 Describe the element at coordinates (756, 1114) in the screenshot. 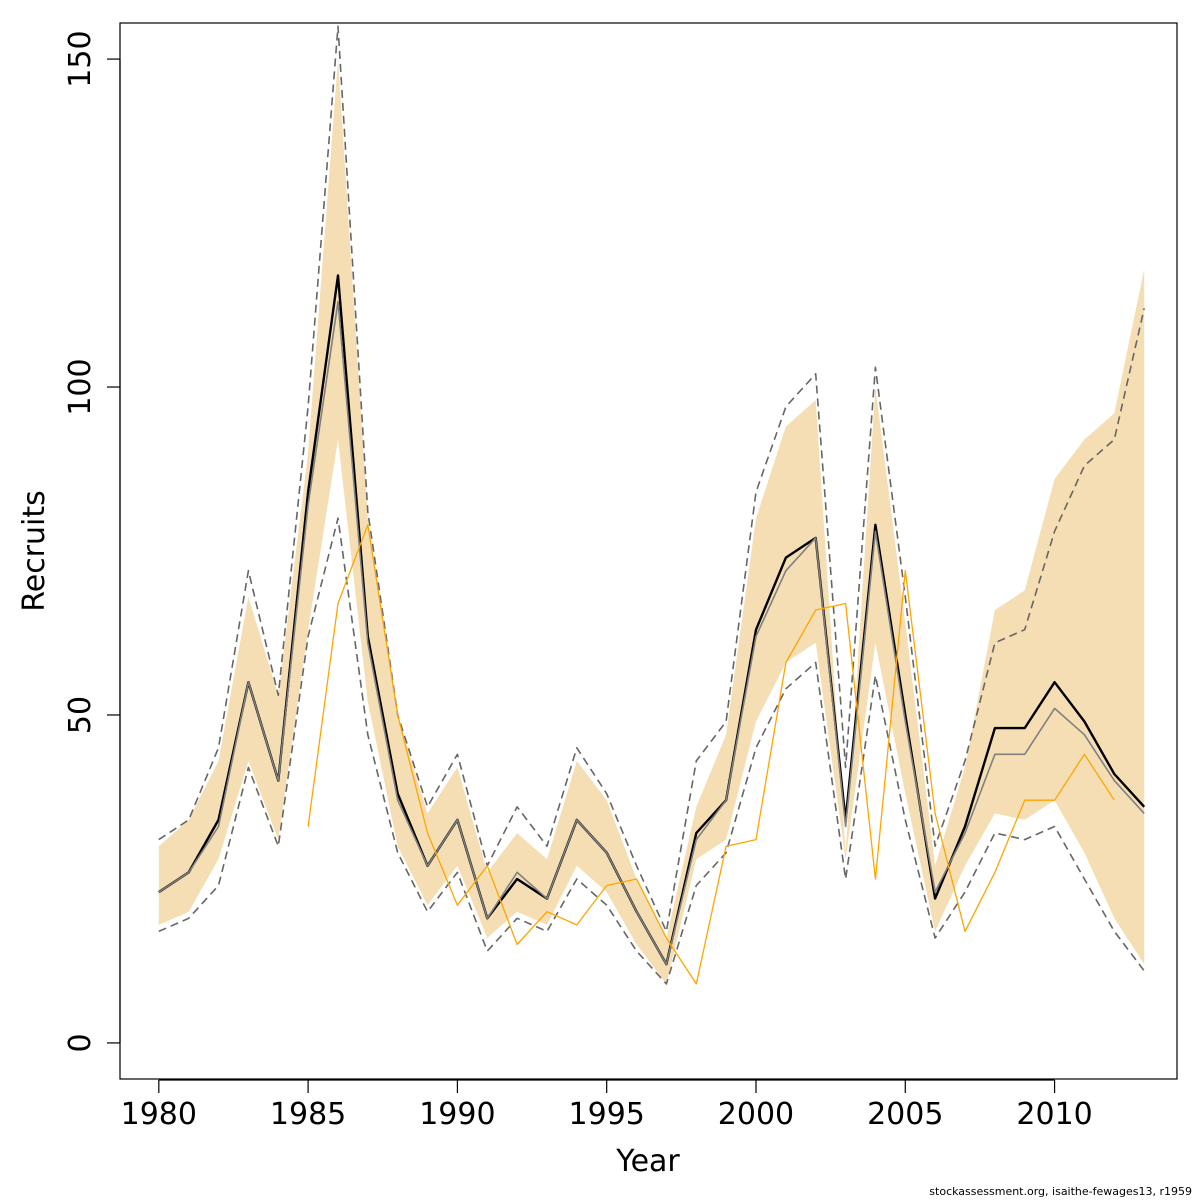

I see `x-tick-label: 2000` at that location.